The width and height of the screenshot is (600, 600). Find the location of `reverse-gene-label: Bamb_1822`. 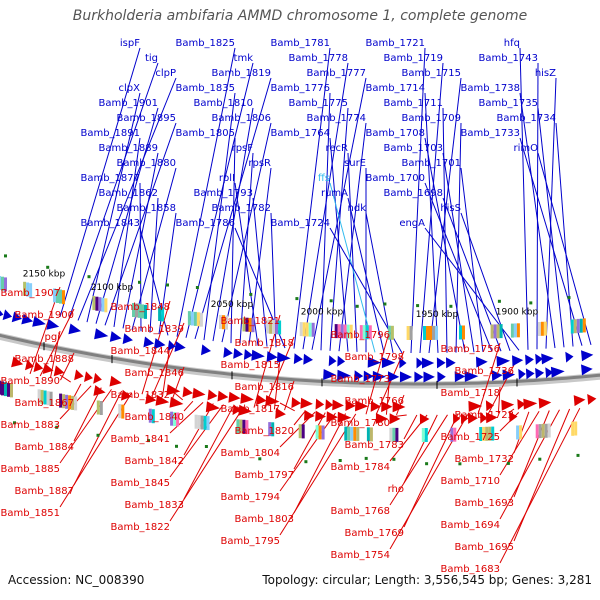

reverse-gene-label: Bamb_1822 is located at coordinates (140, 527).